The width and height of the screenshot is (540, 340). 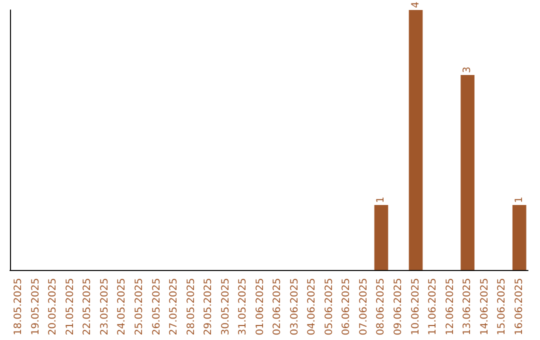 I want to click on x-tick-label: 14.06.2025, so click(x=484, y=307).